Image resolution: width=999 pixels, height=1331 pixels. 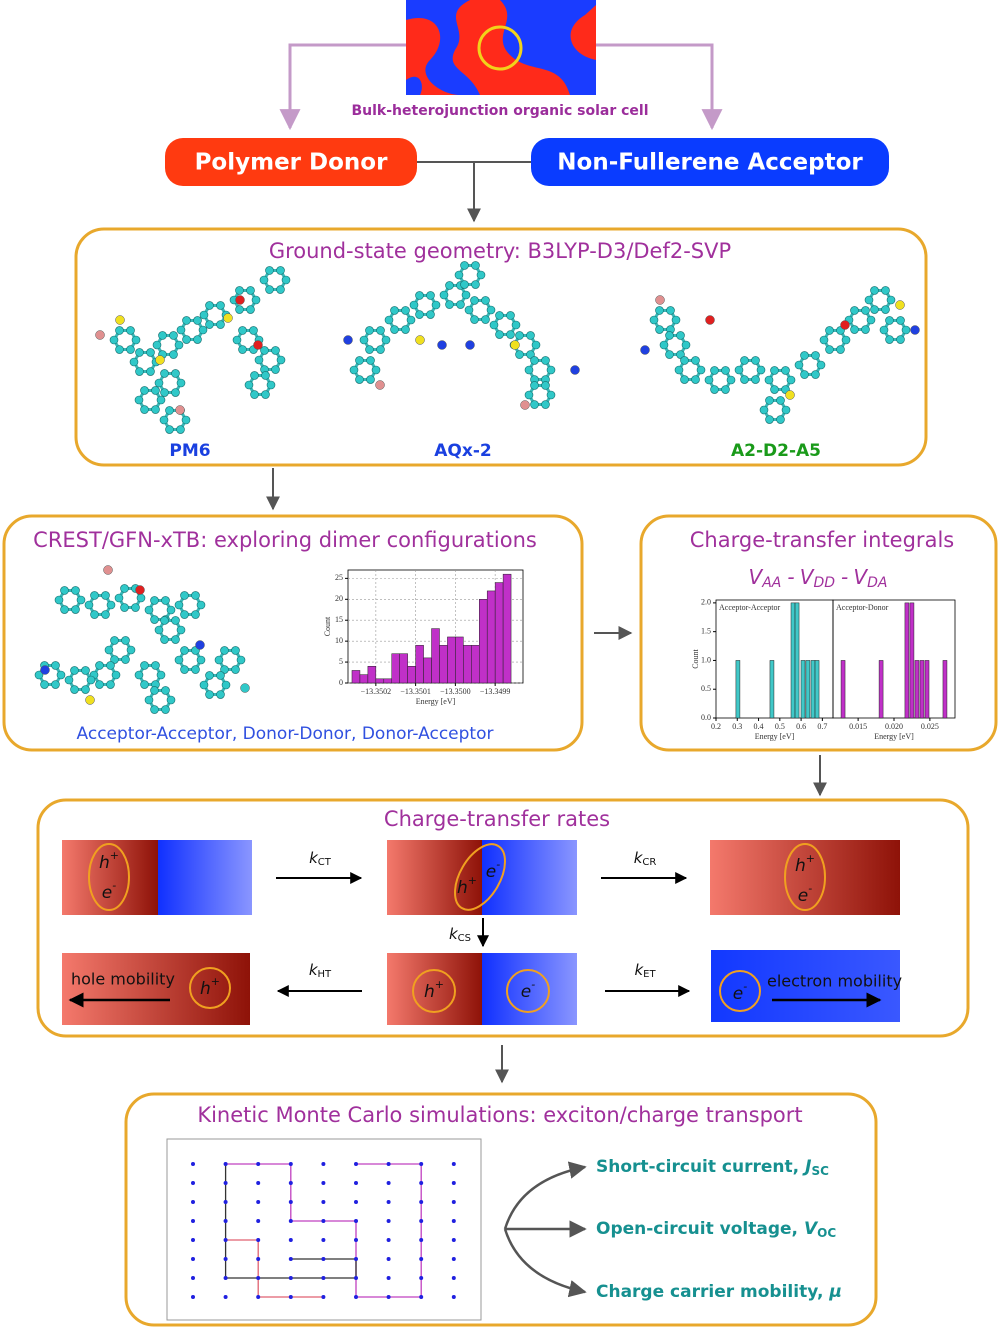 I want to click on carrier-symbol: e, so click(x=803, y=896).